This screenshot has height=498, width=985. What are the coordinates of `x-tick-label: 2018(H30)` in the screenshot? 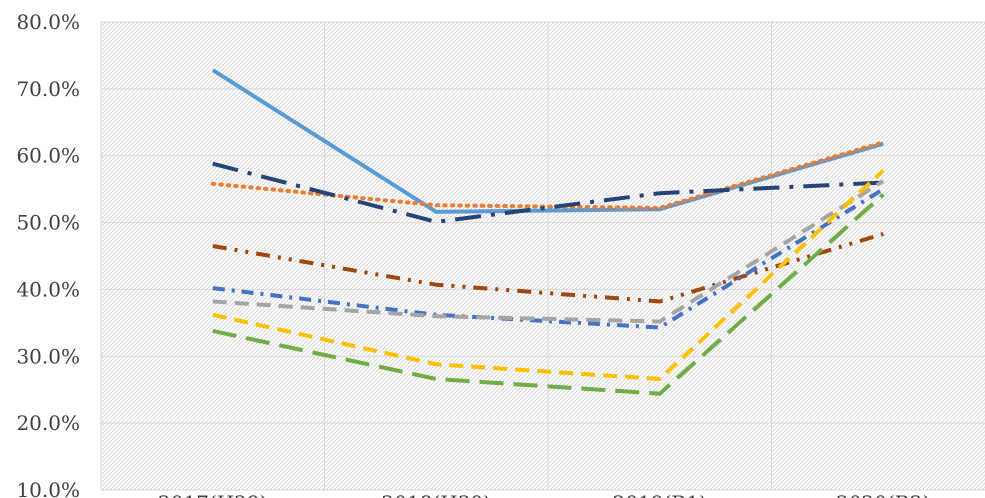 It's located at (436, 494).